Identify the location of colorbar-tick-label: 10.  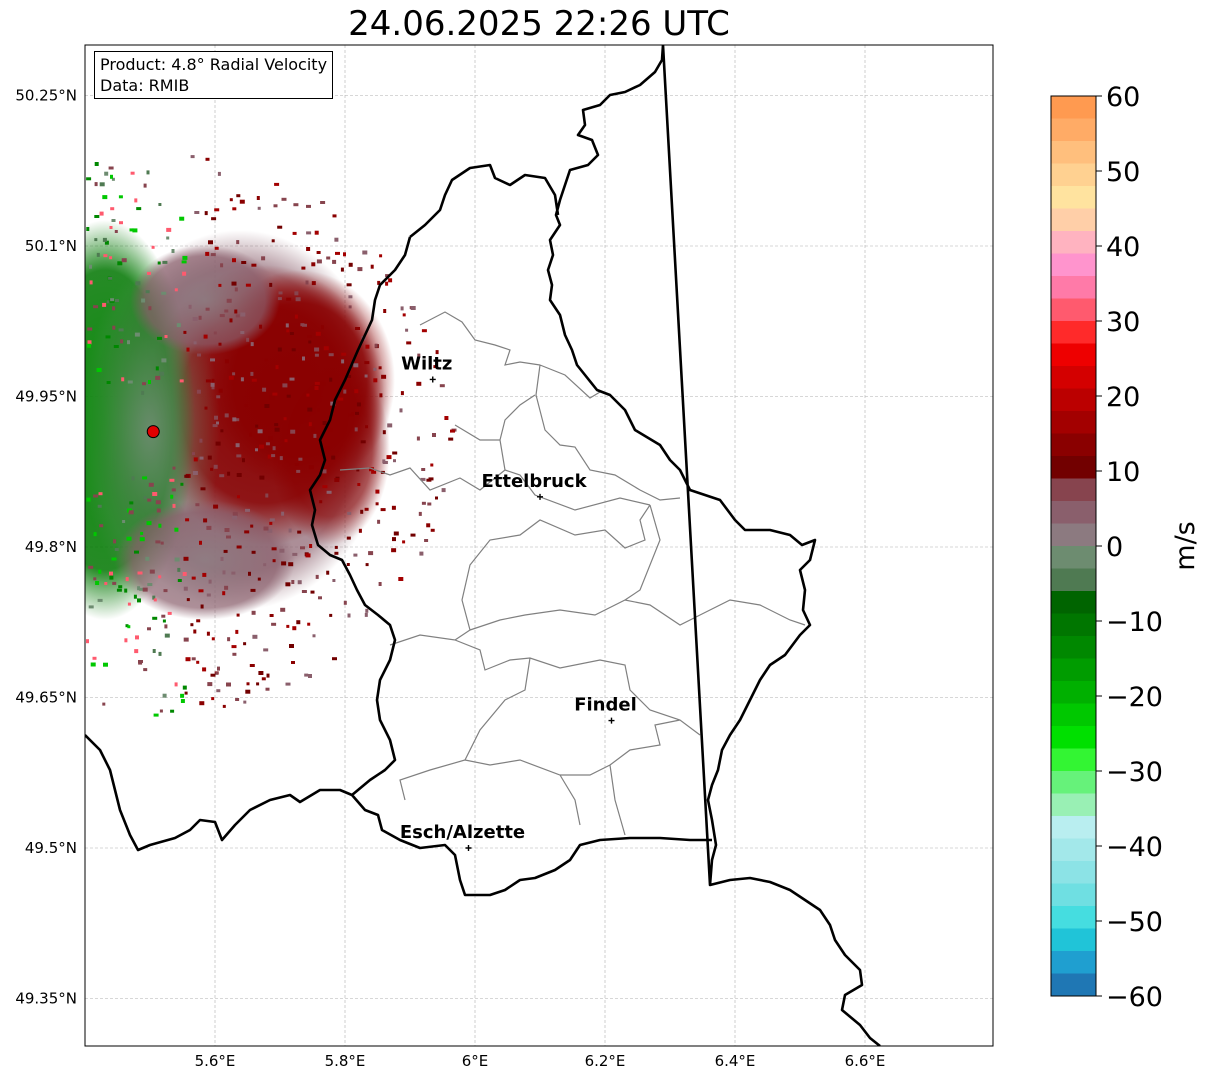
(1123, 472).